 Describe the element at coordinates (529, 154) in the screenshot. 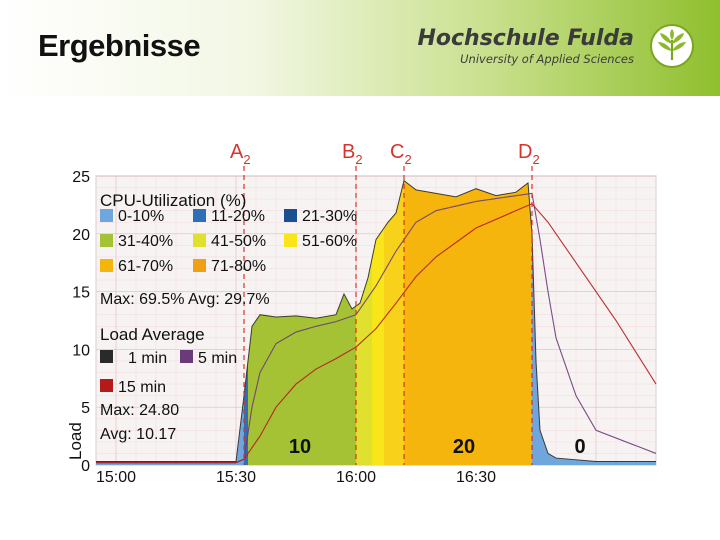

I see `marker-label: D2` at that location.